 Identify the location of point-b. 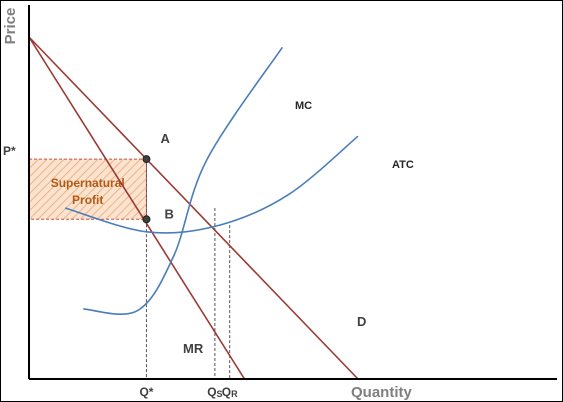
(146, 219).